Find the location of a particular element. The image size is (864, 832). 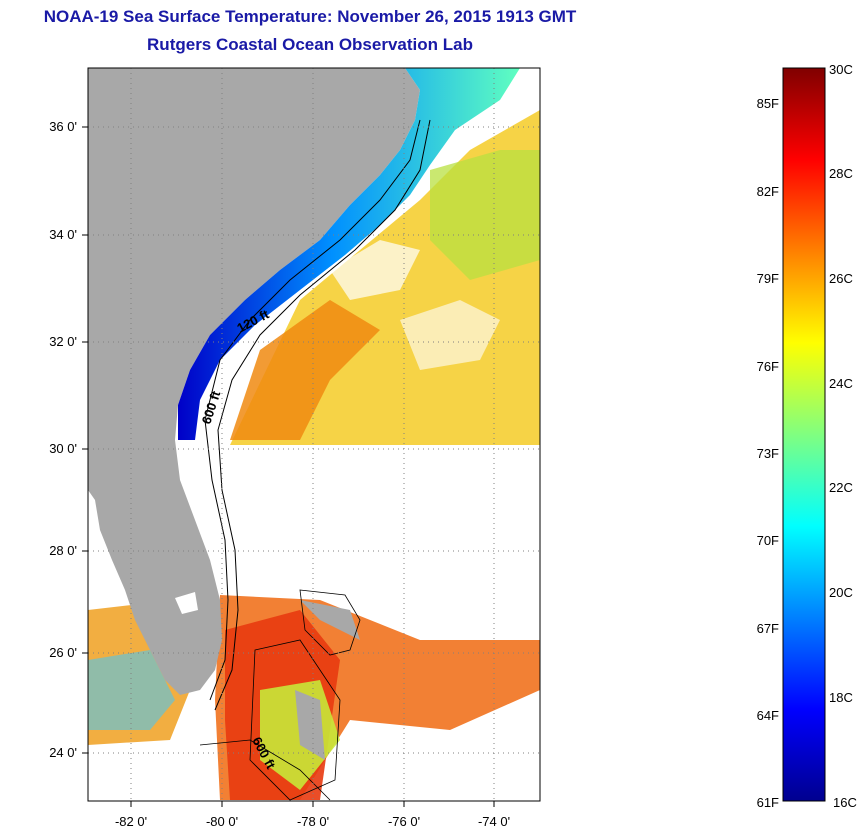

lon-label: -82 0' is located at coordinates (131, 821).